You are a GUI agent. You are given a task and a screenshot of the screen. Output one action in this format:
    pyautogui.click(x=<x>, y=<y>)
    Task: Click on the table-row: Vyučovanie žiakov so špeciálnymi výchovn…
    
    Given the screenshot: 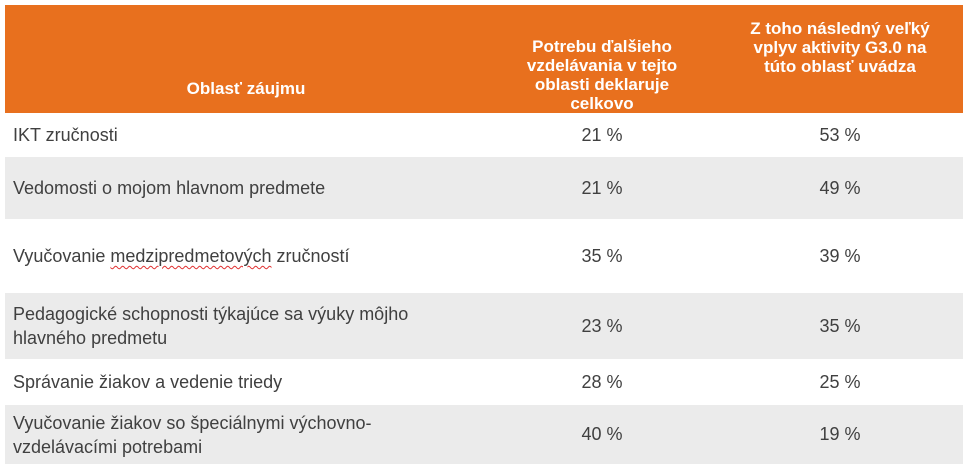 What is the action you would take?
    pyautogui.click(x=484, y=433)
    